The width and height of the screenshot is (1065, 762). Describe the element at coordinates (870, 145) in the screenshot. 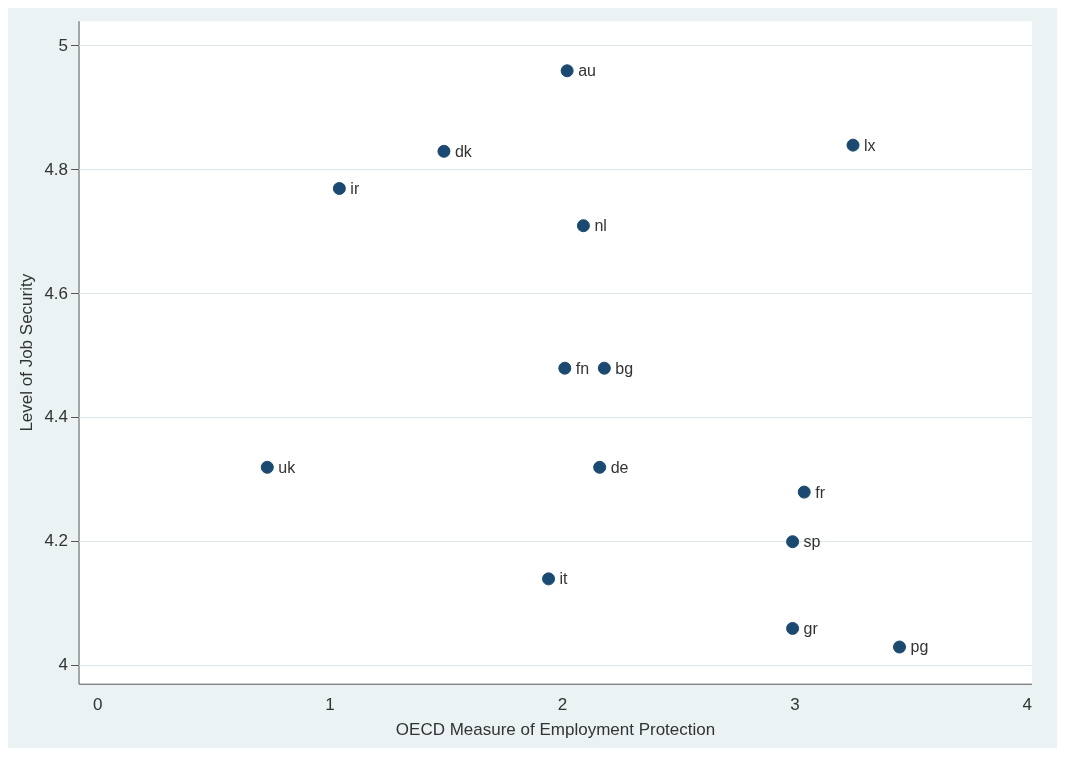

I see `annotation: lx` at that location.